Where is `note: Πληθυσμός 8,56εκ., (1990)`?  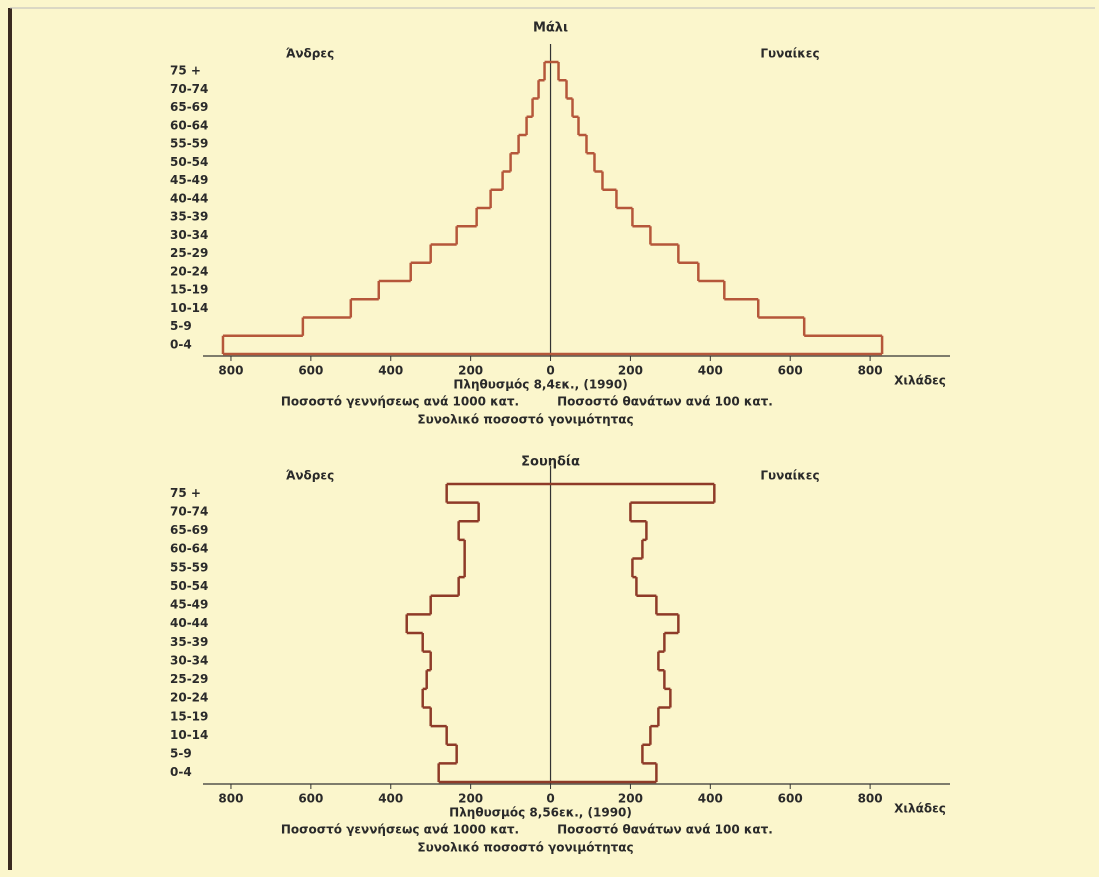 note: Πληθυσμός 8,56εκ., (1990) is located at coordinates (540, 813).